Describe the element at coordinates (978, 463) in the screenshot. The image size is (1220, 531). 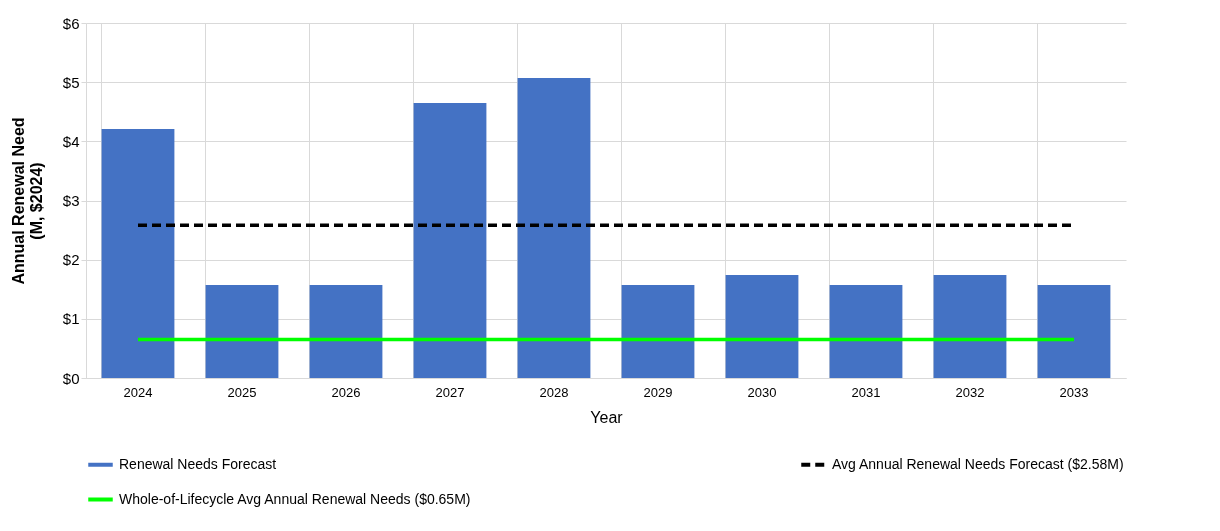
I see `legend-label: Avg Annual Renewal Needs Forecast ($2.58M)` at that location.